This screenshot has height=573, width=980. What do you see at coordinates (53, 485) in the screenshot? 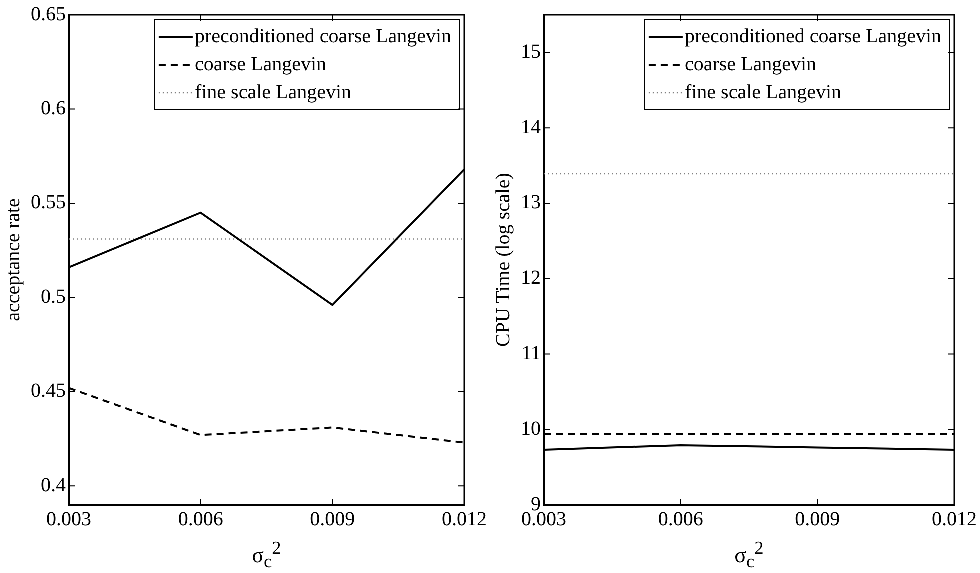
I see `y-tick-label: 0.4` at bounding box center [53, 485].